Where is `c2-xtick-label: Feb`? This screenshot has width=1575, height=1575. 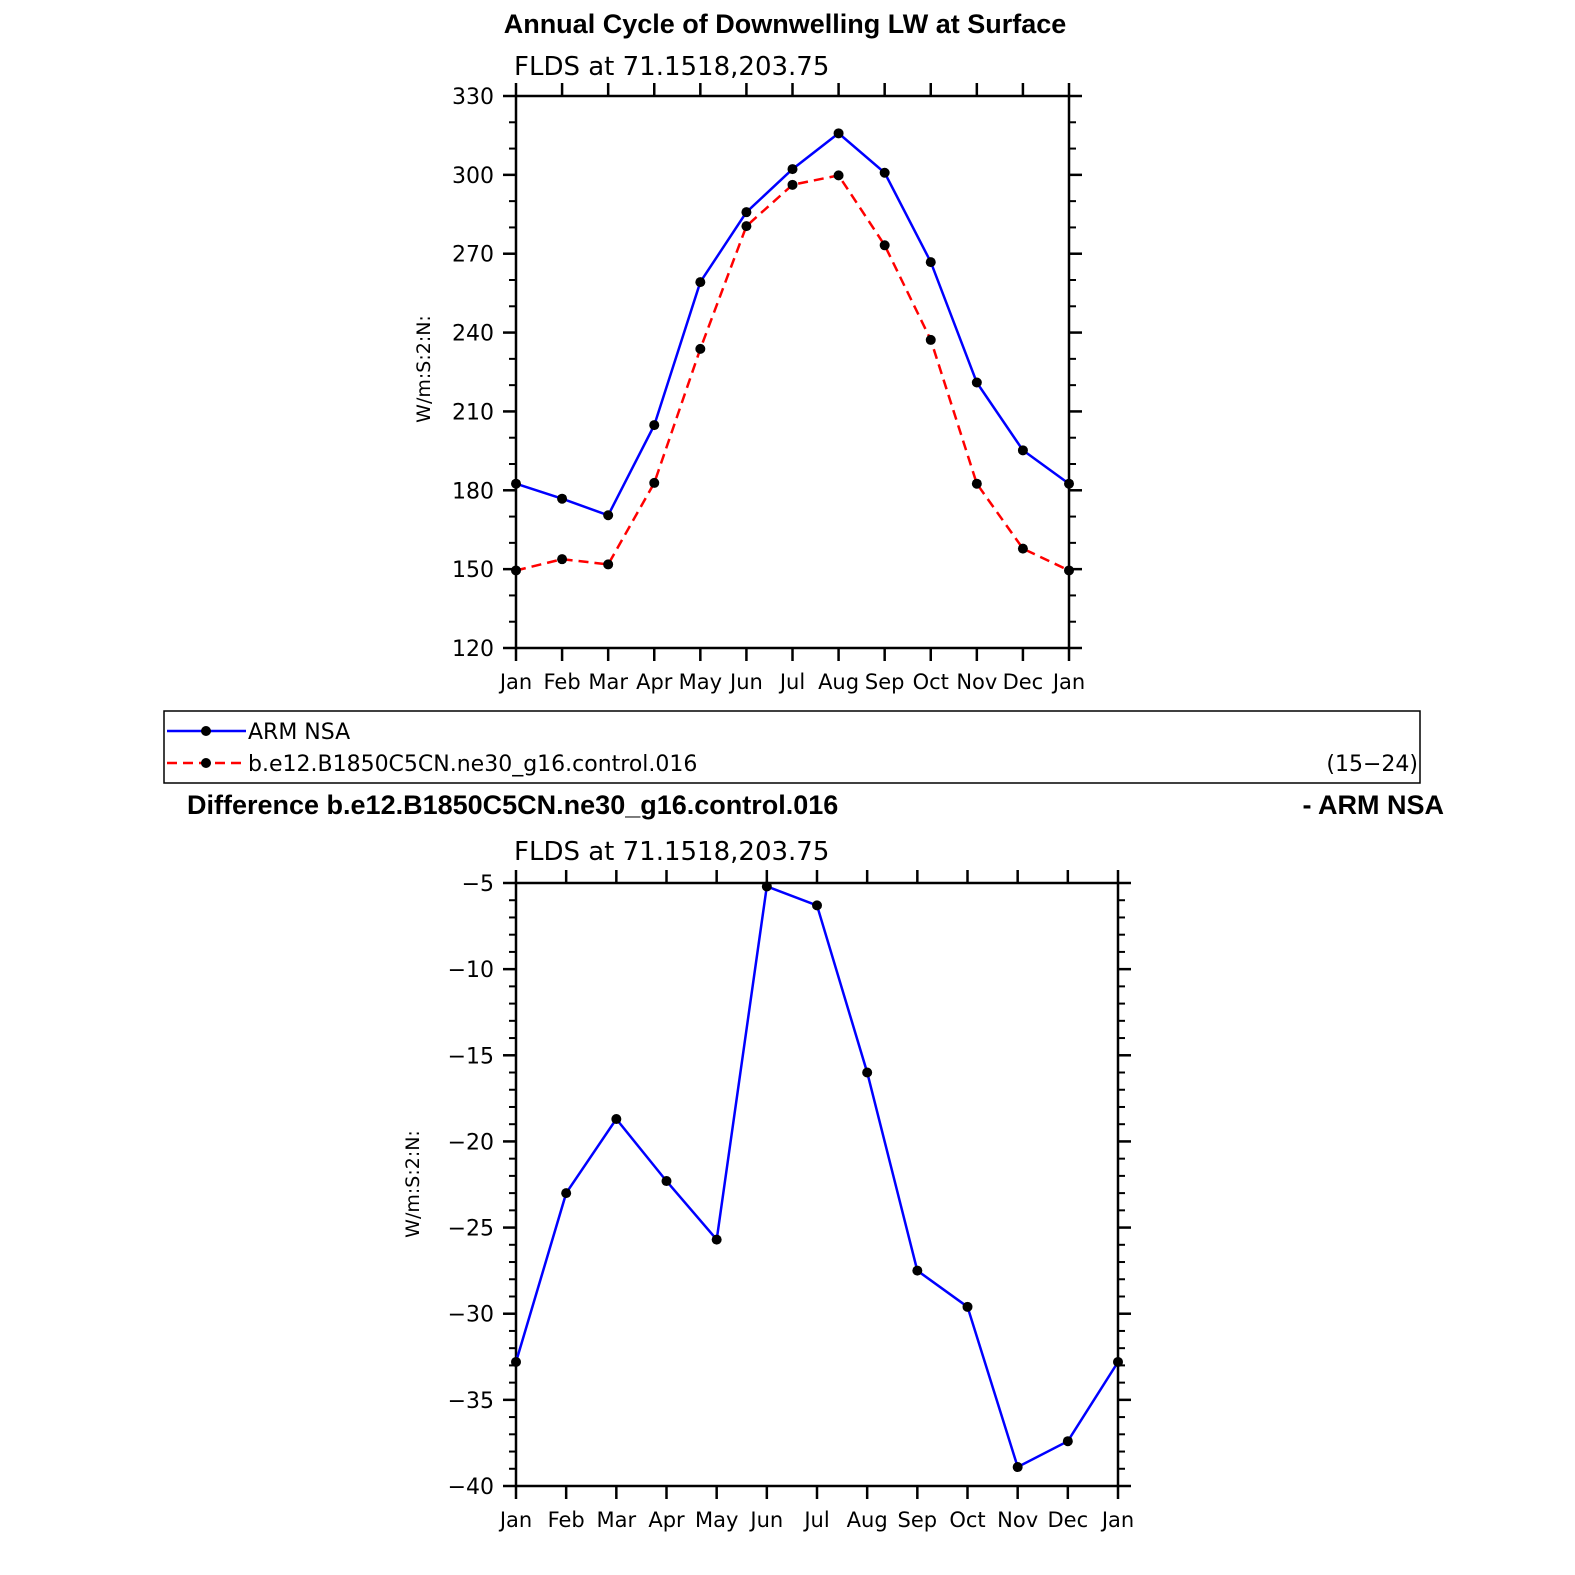
c2-xtick-label: Feb is located at coordinates (566, 1520).